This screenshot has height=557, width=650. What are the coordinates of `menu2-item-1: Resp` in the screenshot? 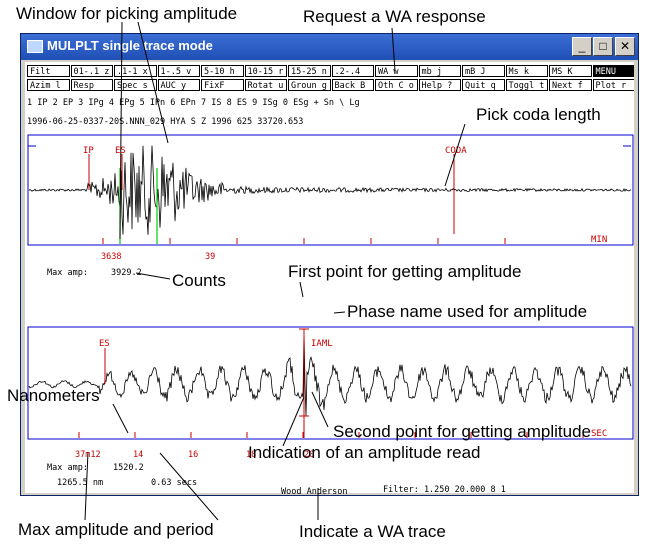 It's located at (91, 85).